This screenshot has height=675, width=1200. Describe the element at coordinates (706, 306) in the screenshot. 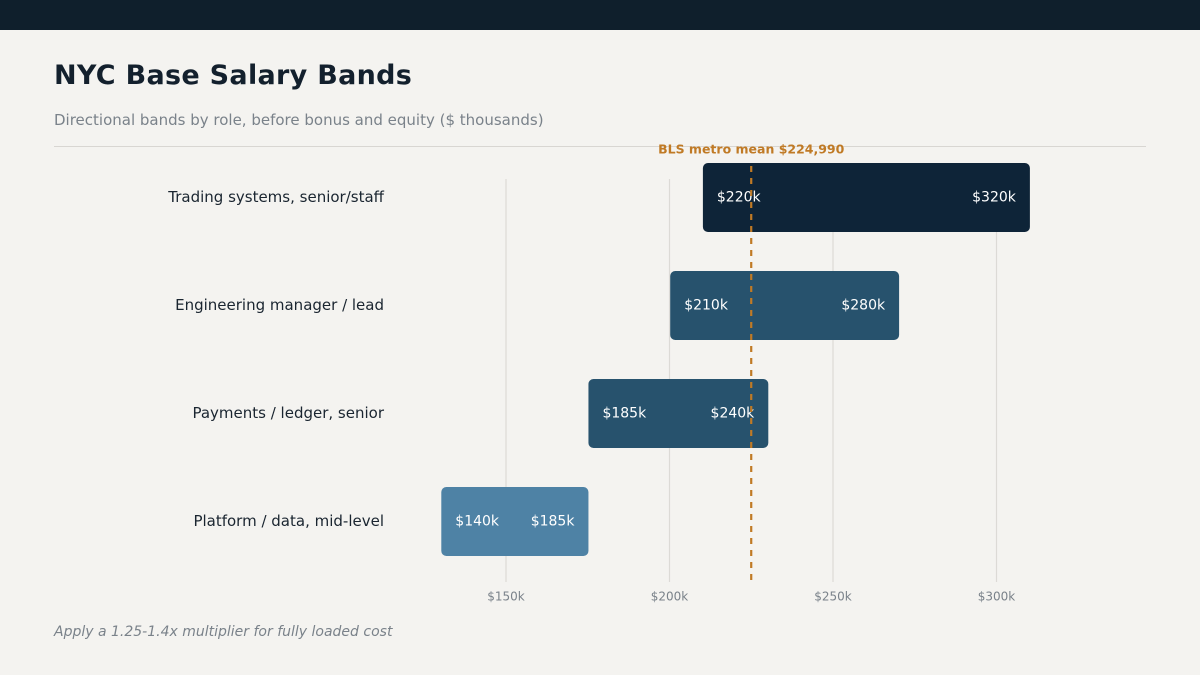

I see `band-low-label: $210k` at that location.